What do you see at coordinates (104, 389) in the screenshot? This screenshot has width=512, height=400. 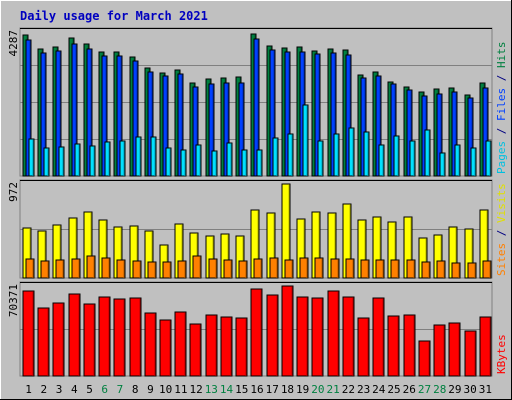 I see `x-tick-label-day-6: 6` at bounding box center [104, 389].